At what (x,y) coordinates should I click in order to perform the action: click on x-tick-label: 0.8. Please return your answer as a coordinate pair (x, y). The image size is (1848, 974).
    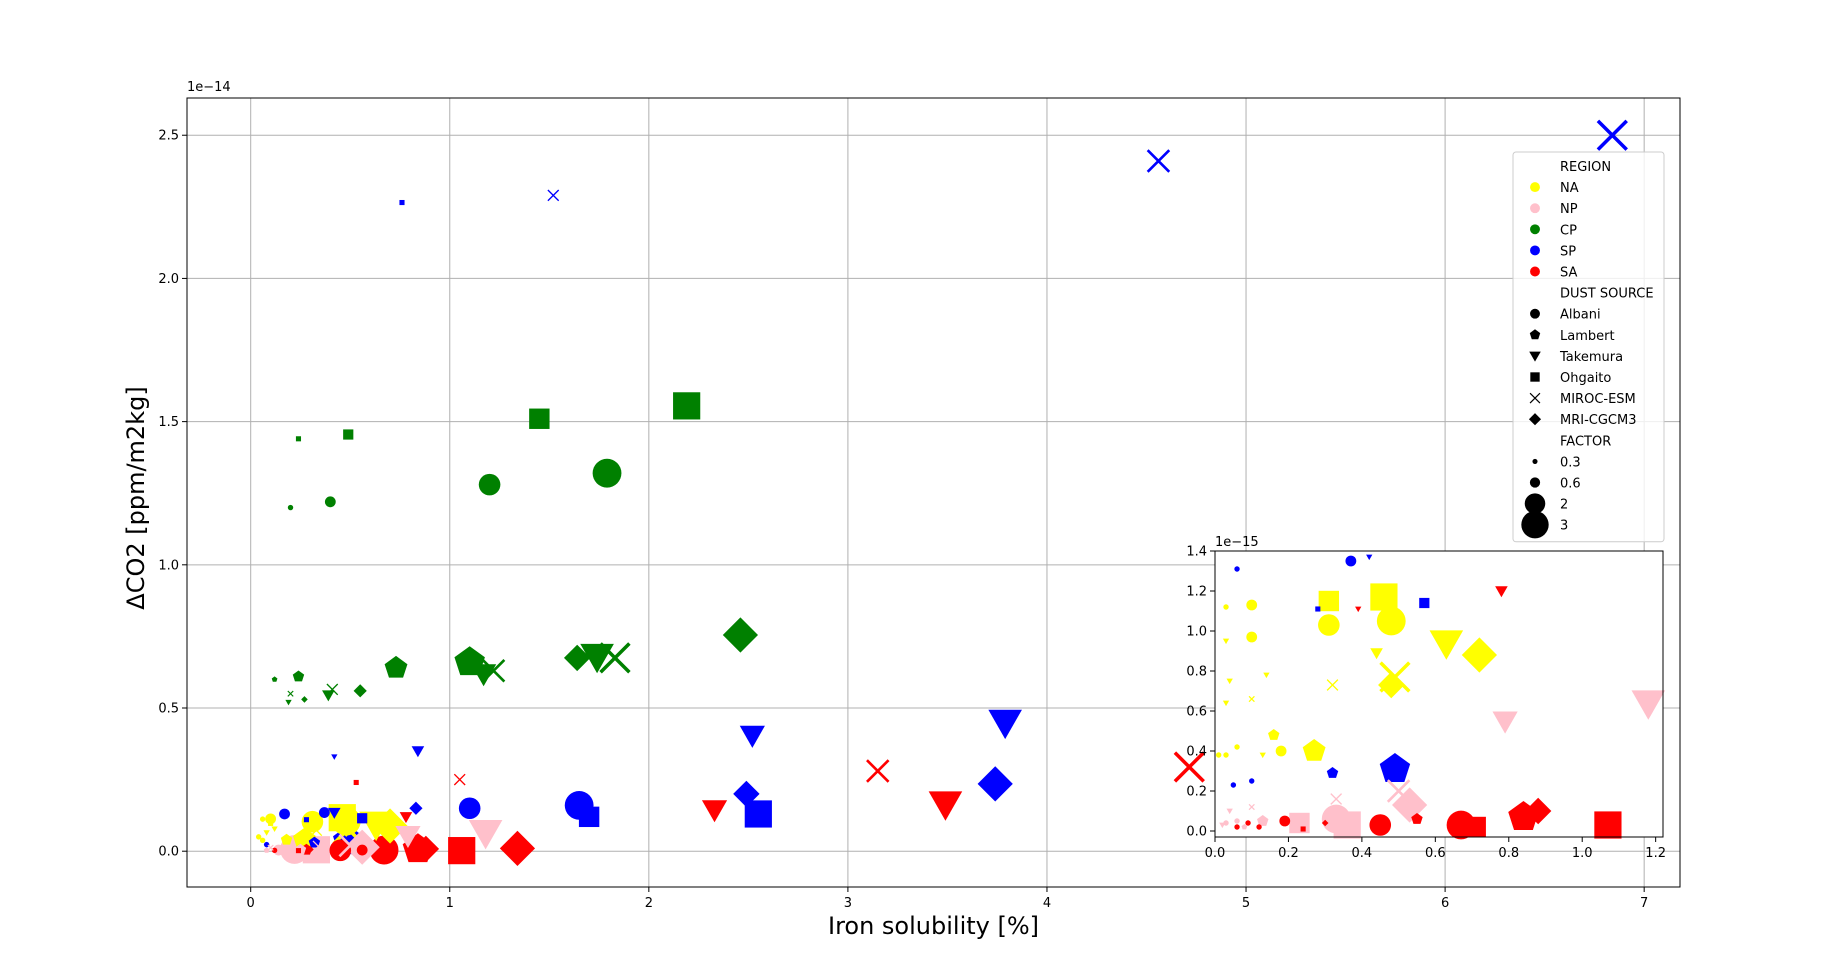
    Looking at the image, I should click on (1508, 853).